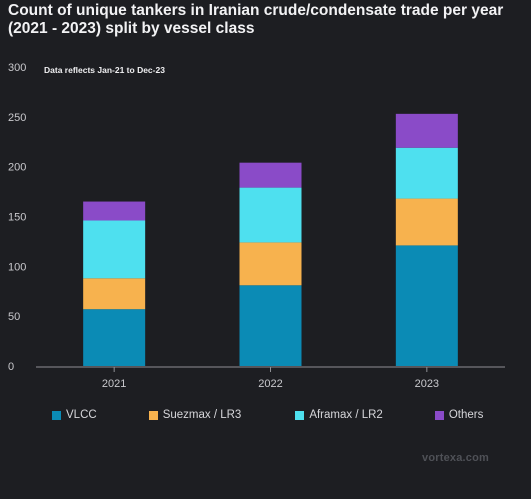  Describe the element at coordinates (466, 415) in the screenshot. I see `legend-label: Others` at that location.